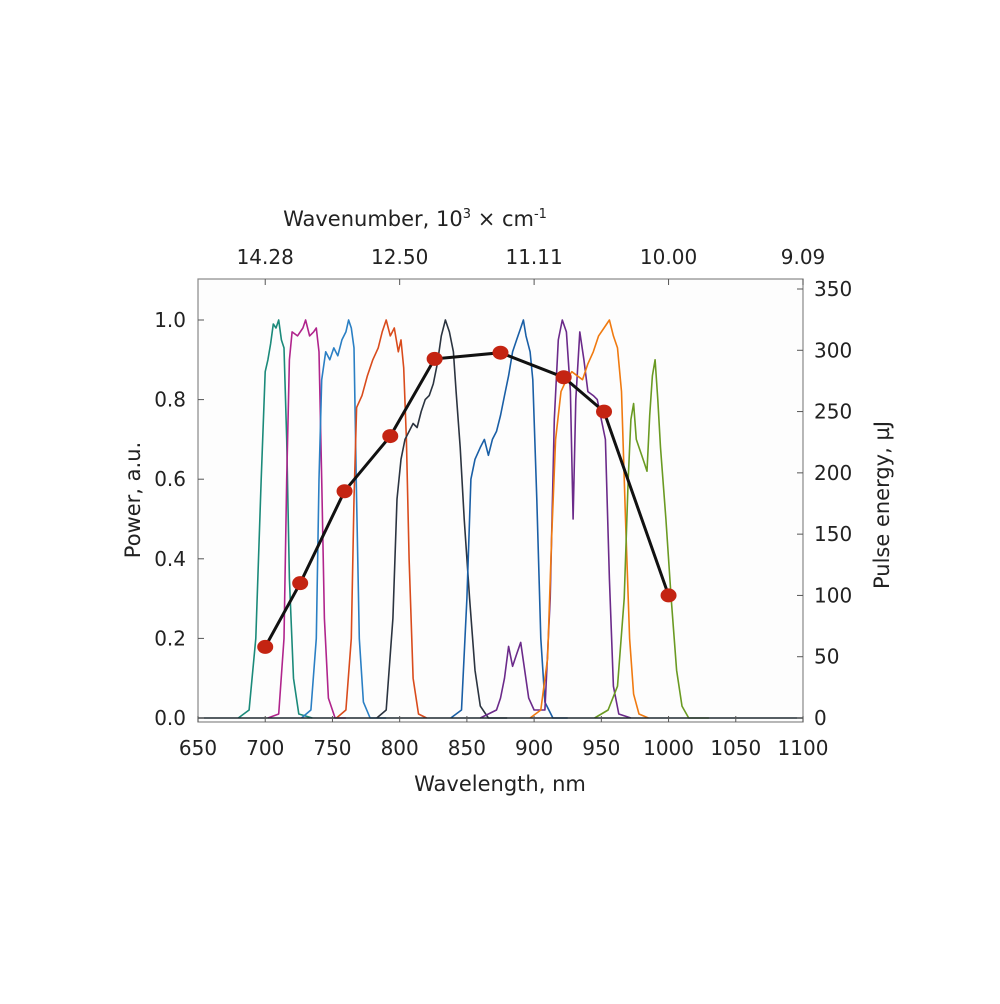  I want to click on y-right-tick-label: 150, so click(833, 534).